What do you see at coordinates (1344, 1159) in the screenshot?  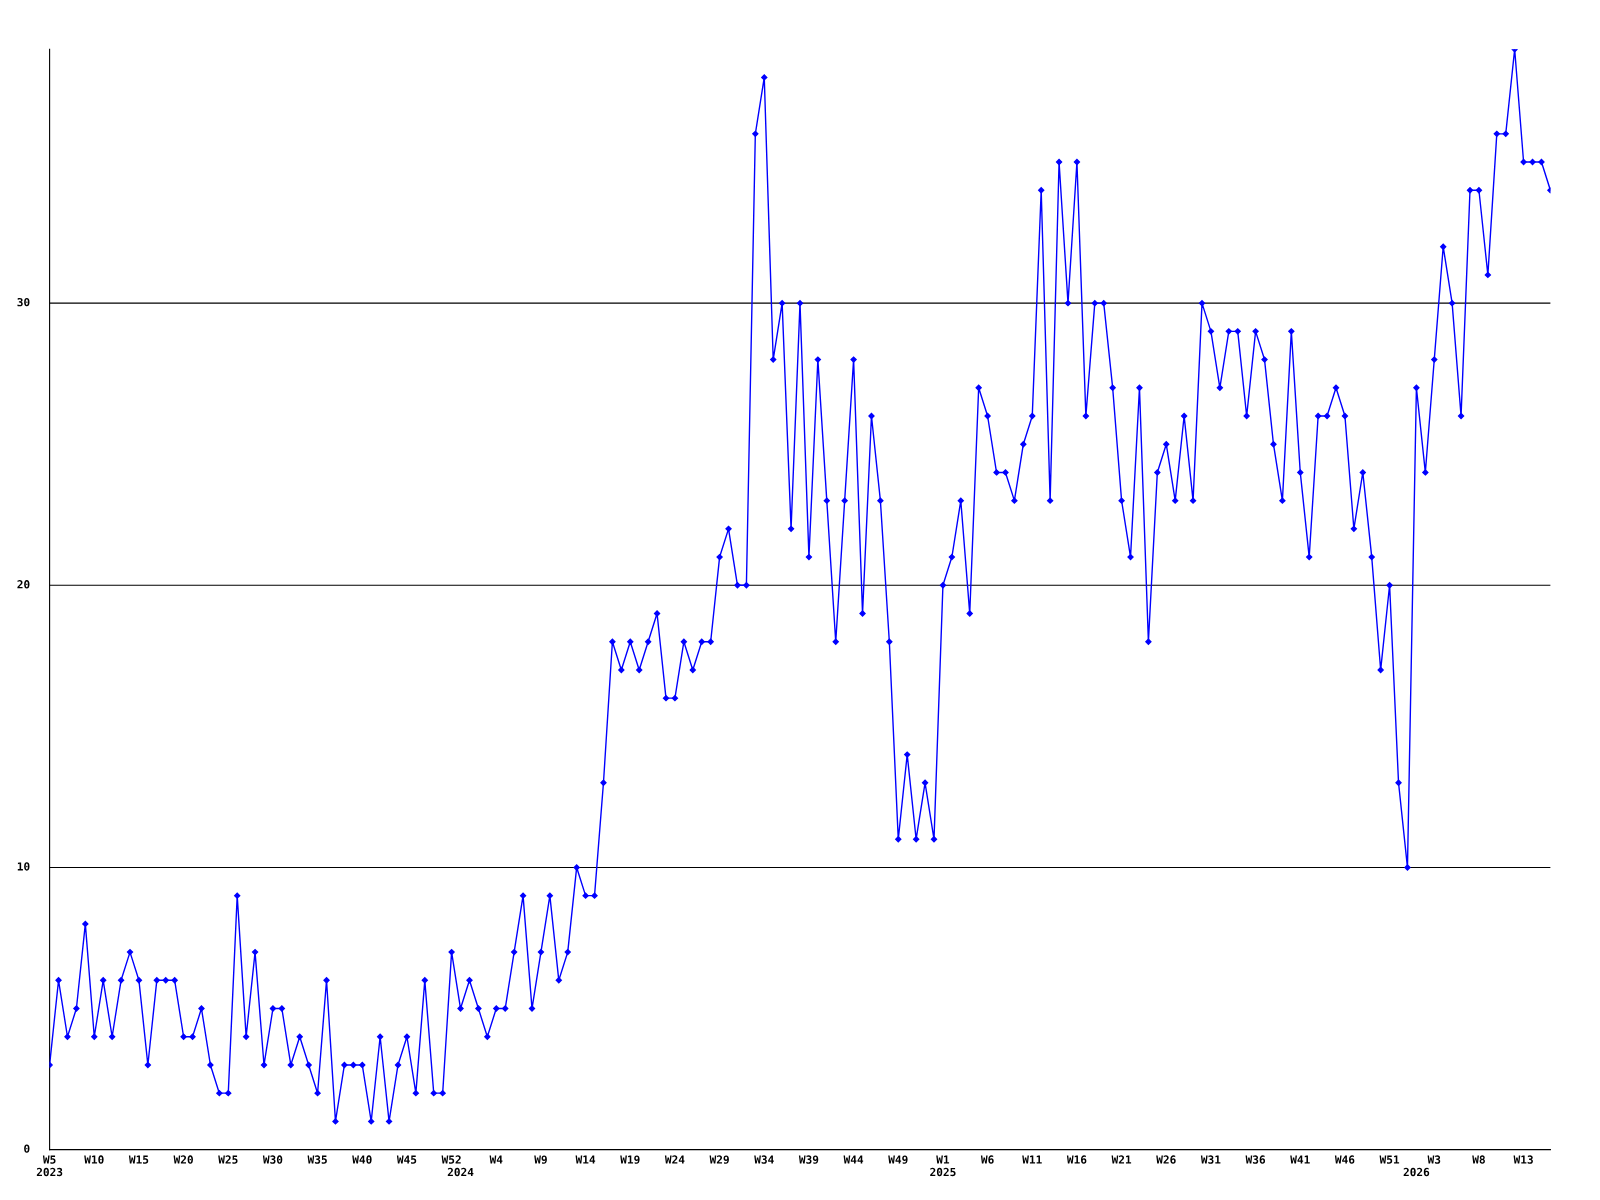 I see `x-tick-label: W46` at bounding box center [1344, 1159].